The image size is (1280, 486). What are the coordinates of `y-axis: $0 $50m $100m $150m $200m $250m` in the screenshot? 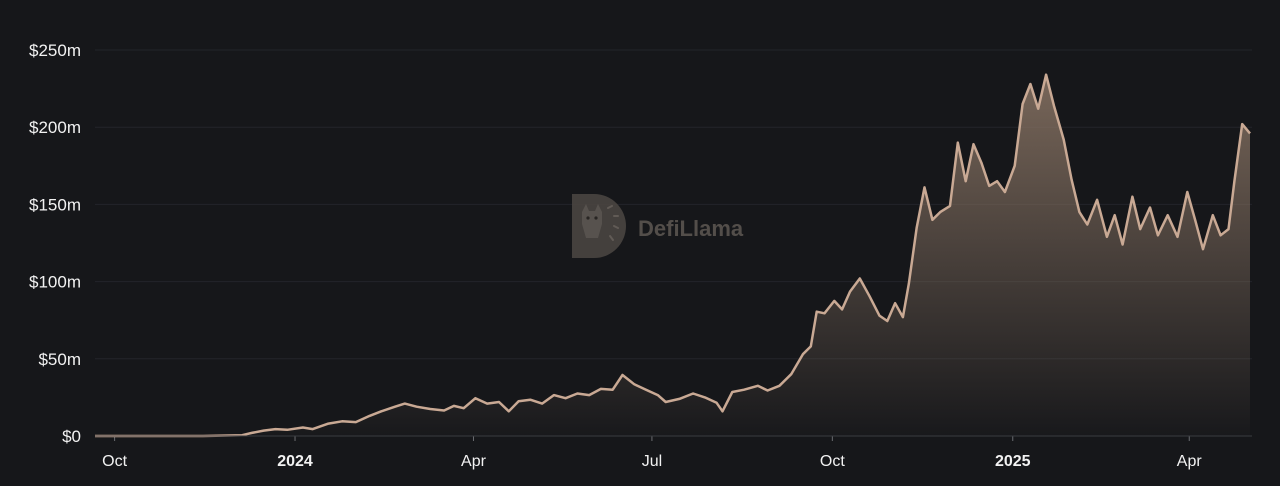 It's located at (55, 243).